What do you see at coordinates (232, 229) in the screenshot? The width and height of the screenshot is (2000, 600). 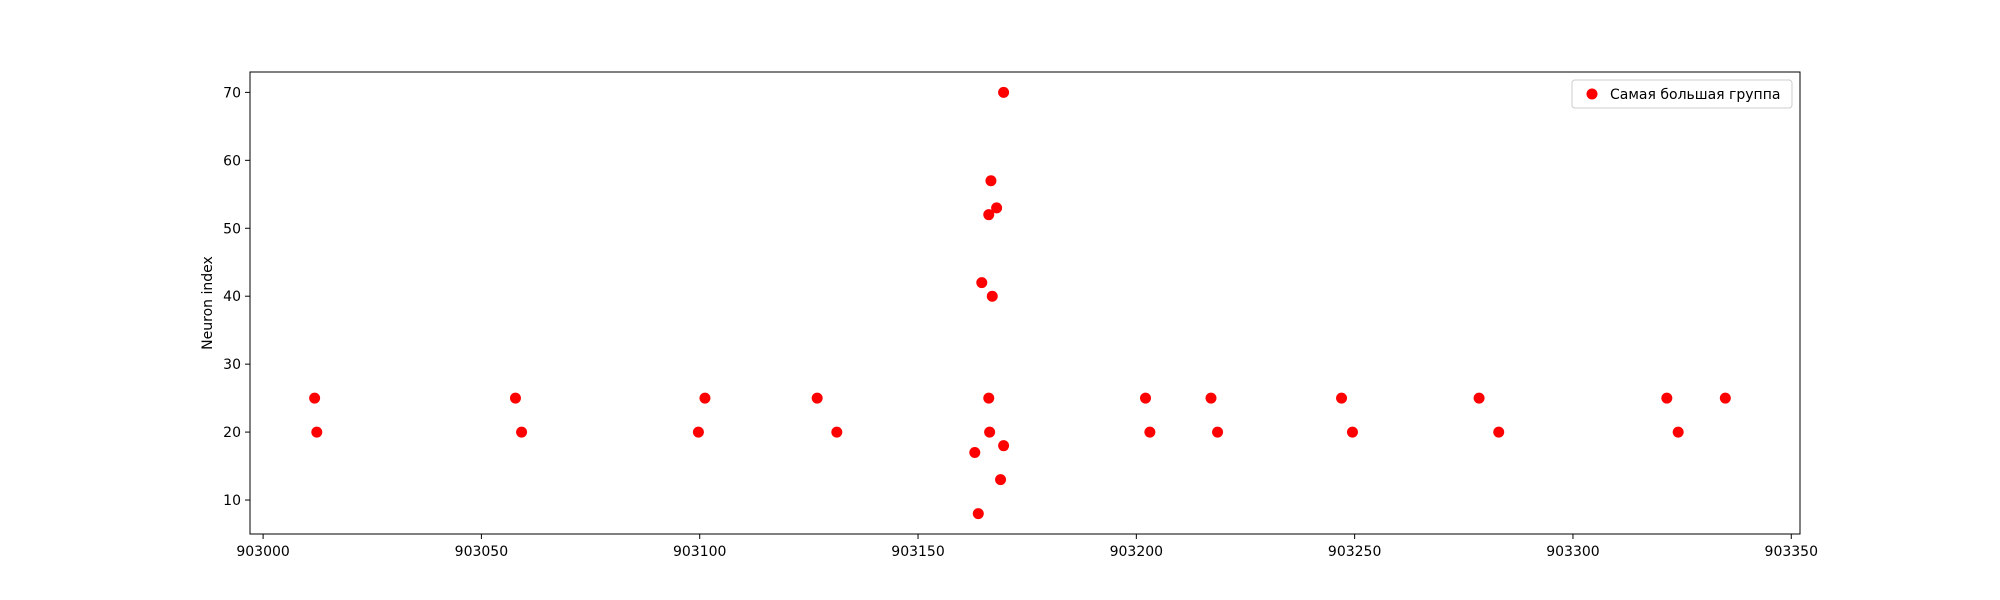 I see `y-tick-label: 50` at bounding box center [232, 229].